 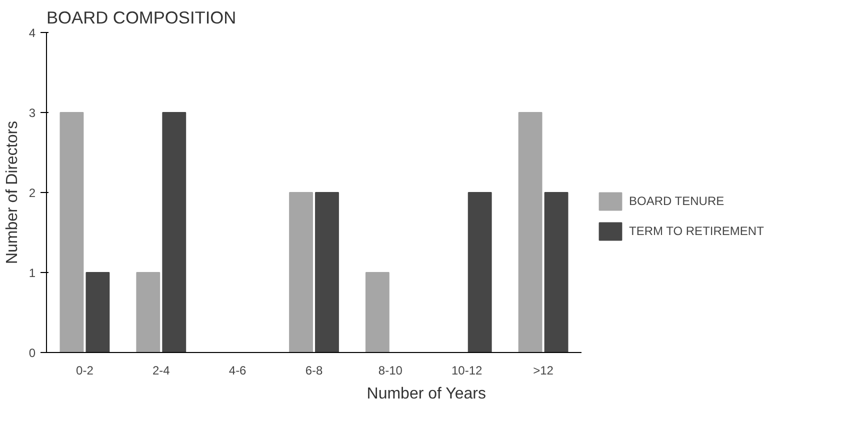 I want to click on y-tick-label: 0, so click(x=32, y=353).